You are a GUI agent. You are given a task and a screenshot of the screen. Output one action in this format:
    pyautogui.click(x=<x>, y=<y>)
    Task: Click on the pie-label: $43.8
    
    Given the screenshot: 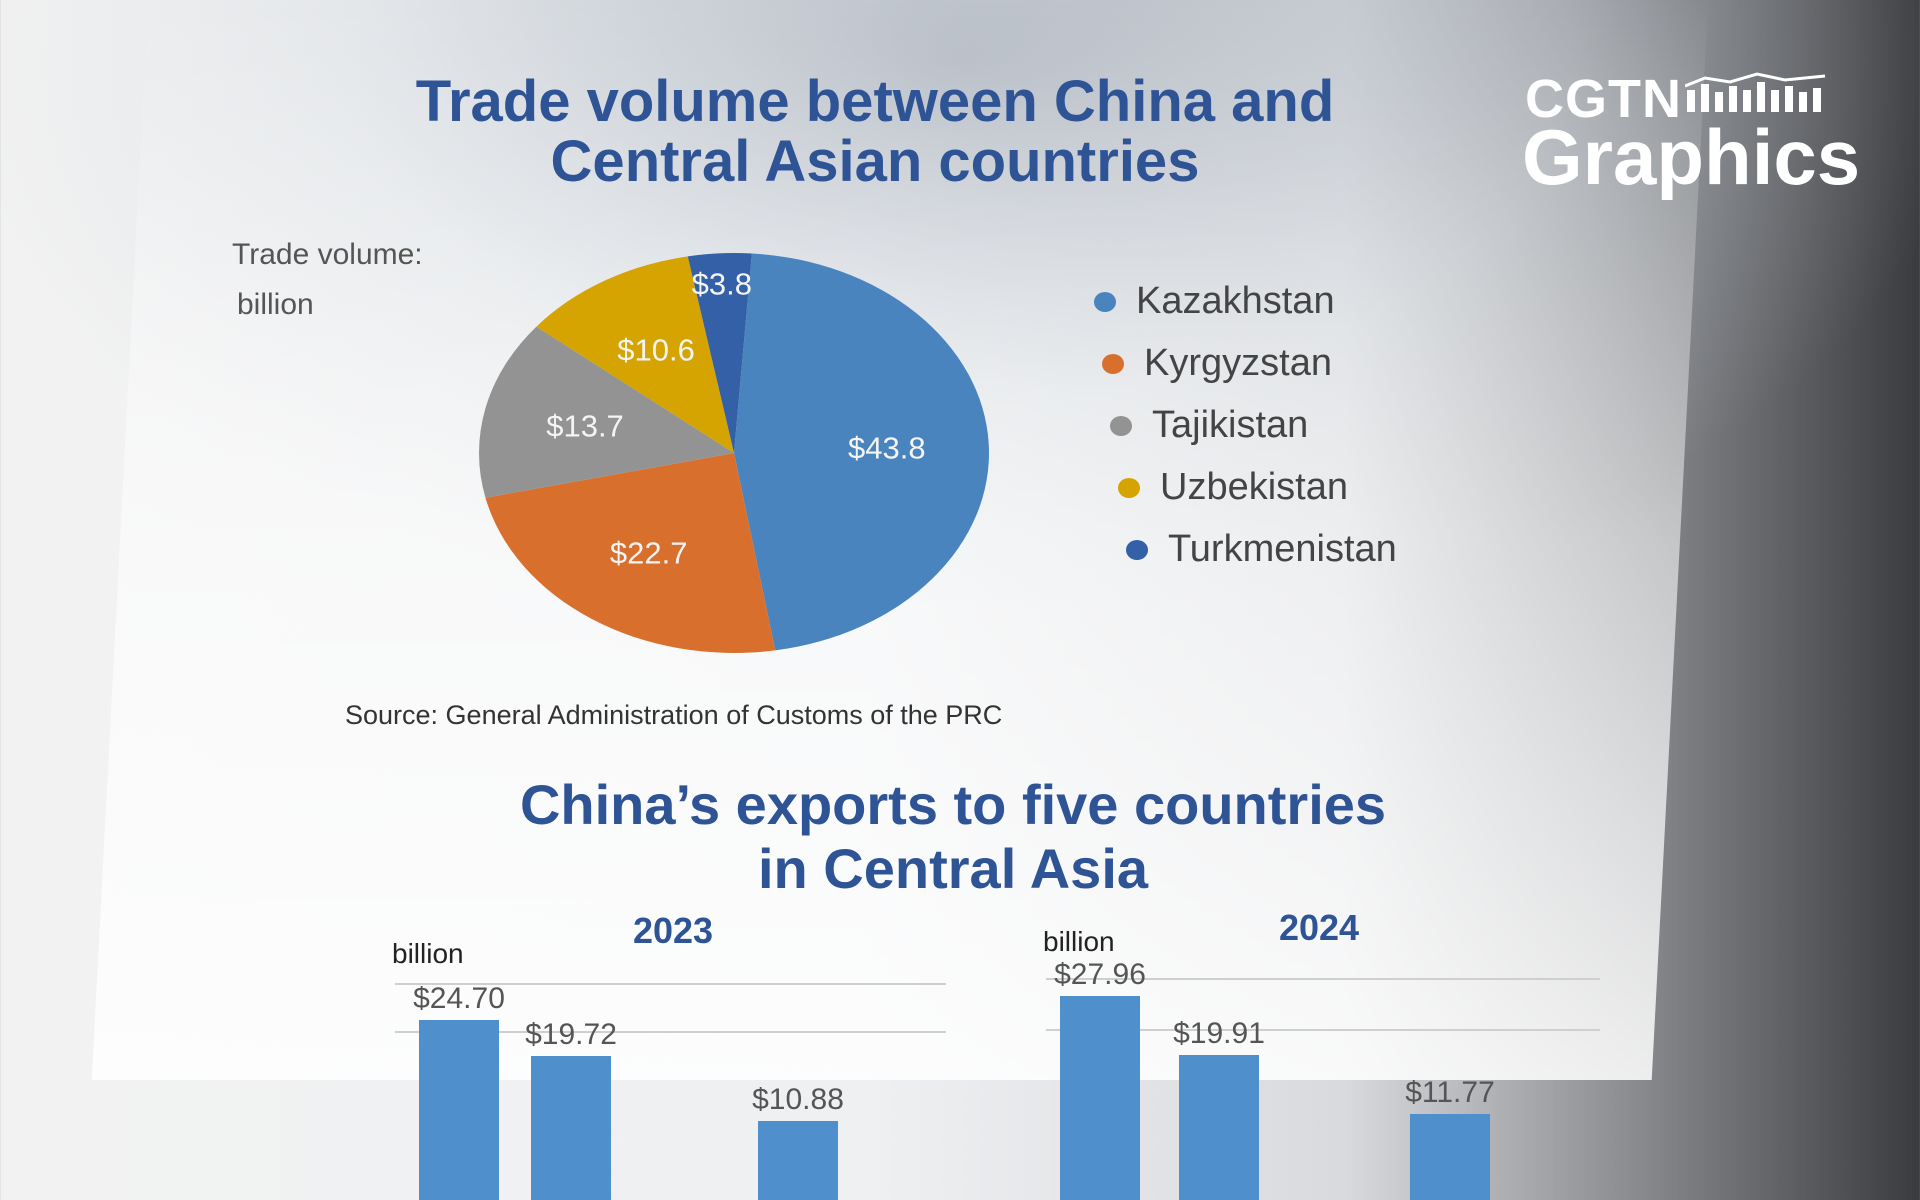 What is the action you would take?
    pyautogui.click(x=887, y=447)
    